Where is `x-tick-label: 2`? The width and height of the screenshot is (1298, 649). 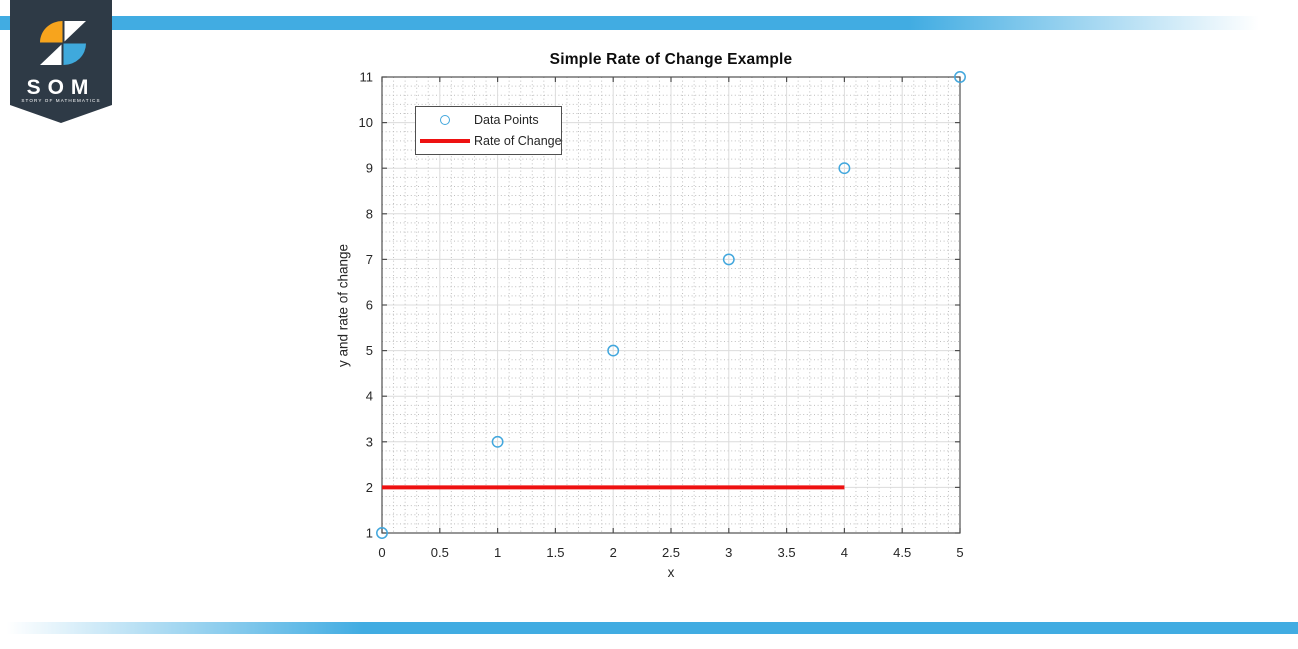
x-tick-label: 2 is located at coordinates (613, 552).